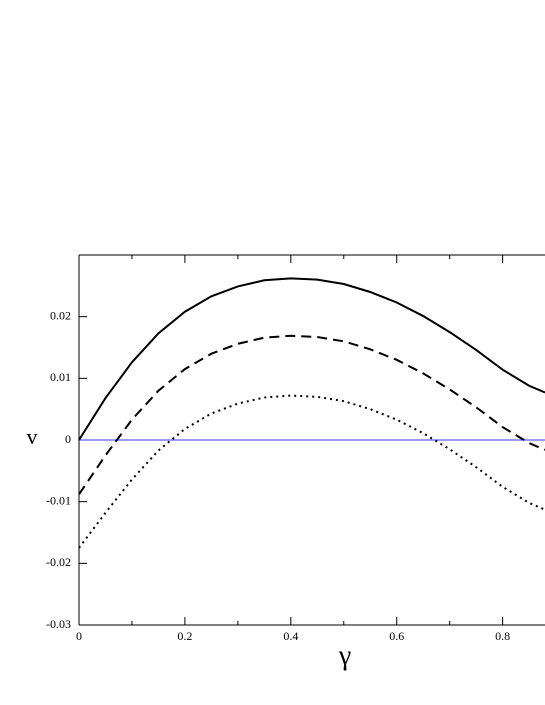  What do you see at coordinates (79, 636) in the screenshot?
I see `x-tick-label: 0` at bounding box center [79, 636].